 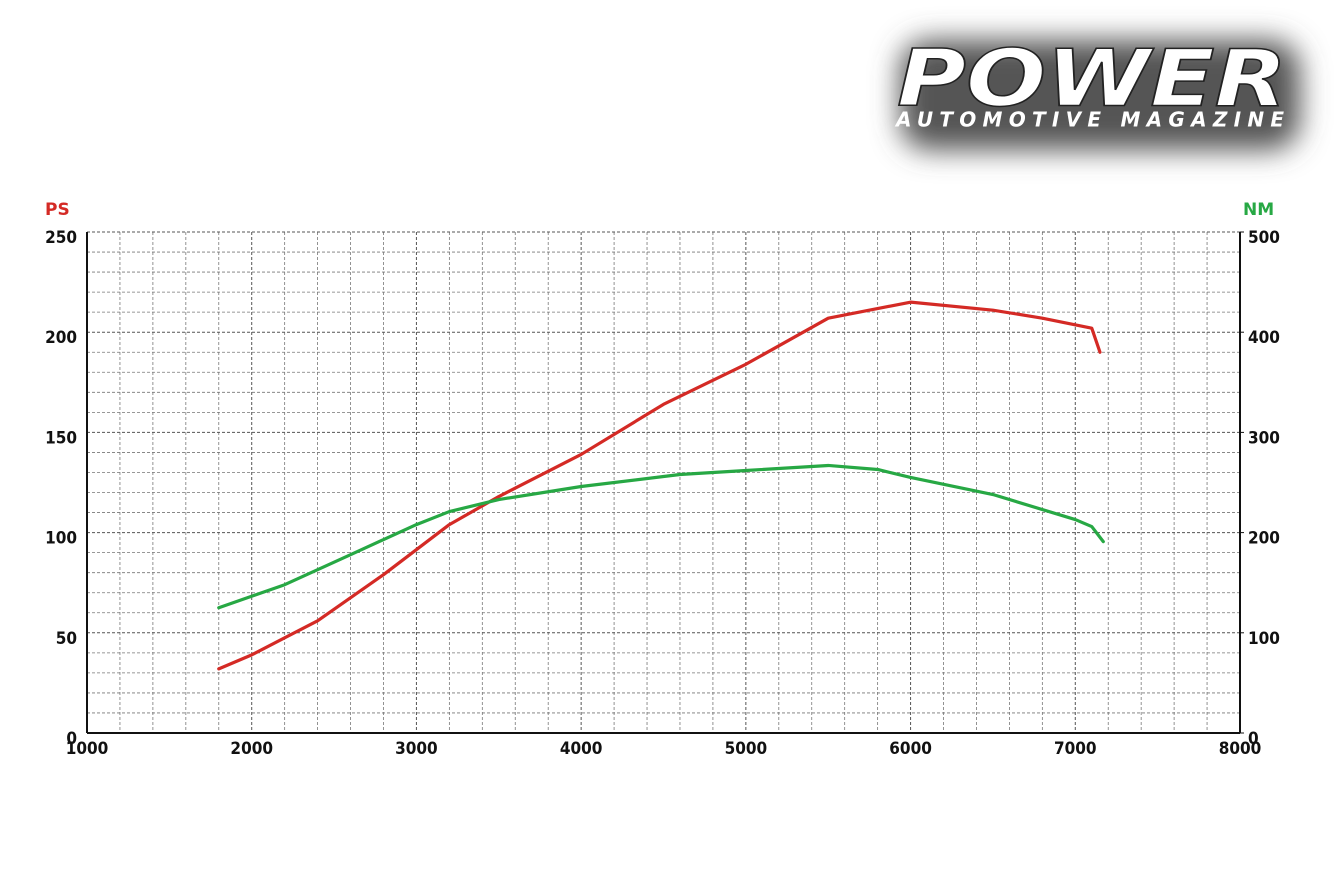 What do you see at coordinates (1258, 210) in the screenshot?
I see `y2-axis-label: NM` at bounding box center [1258, 210].